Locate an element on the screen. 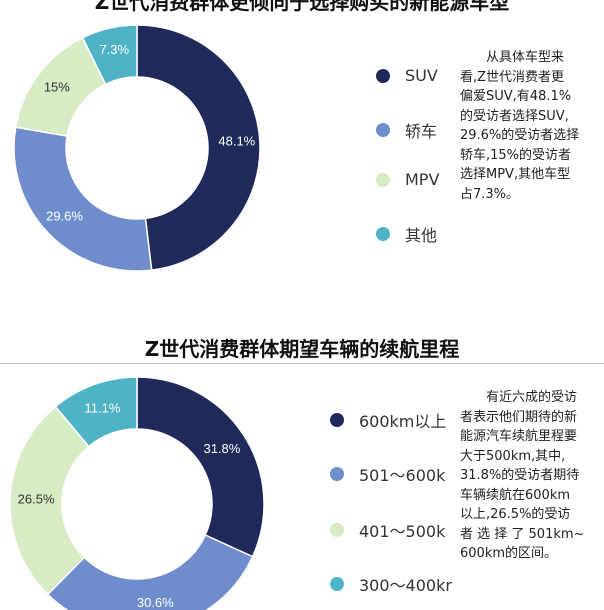 The image size is (604, 610). slice-value-label: 26.5% is located at coordinates (36, 498).